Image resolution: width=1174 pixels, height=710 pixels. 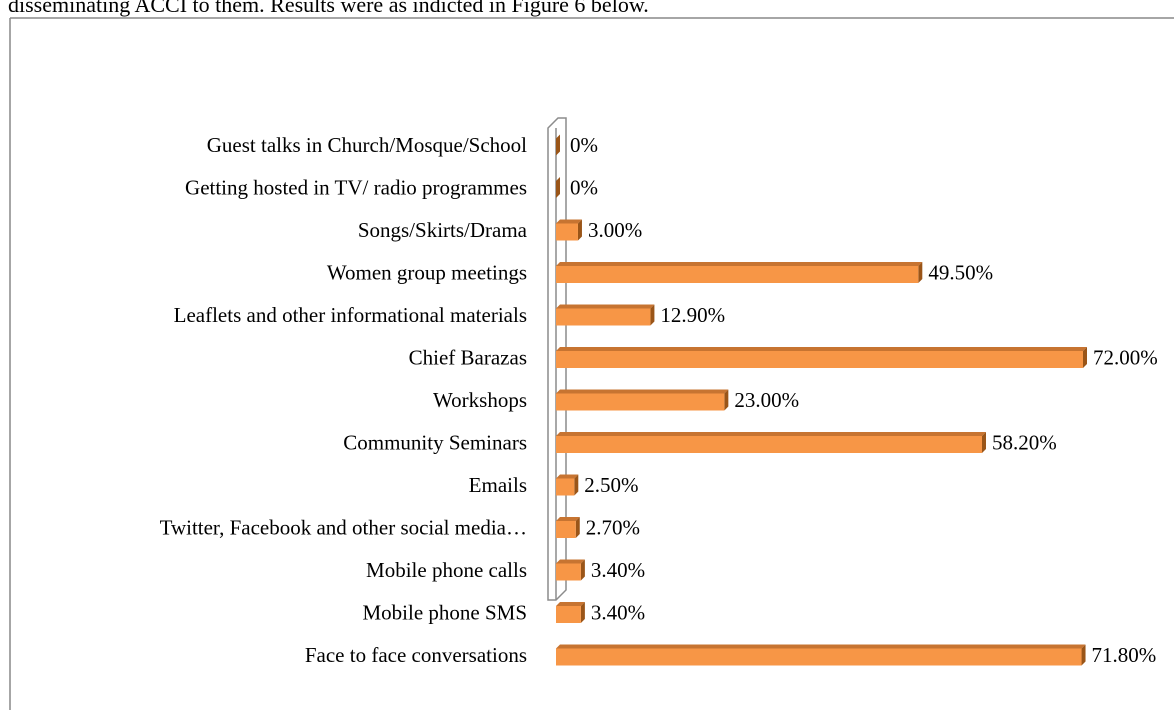 I want to click on category-label: Mobile phone SMS, so click(x=444, y=612).